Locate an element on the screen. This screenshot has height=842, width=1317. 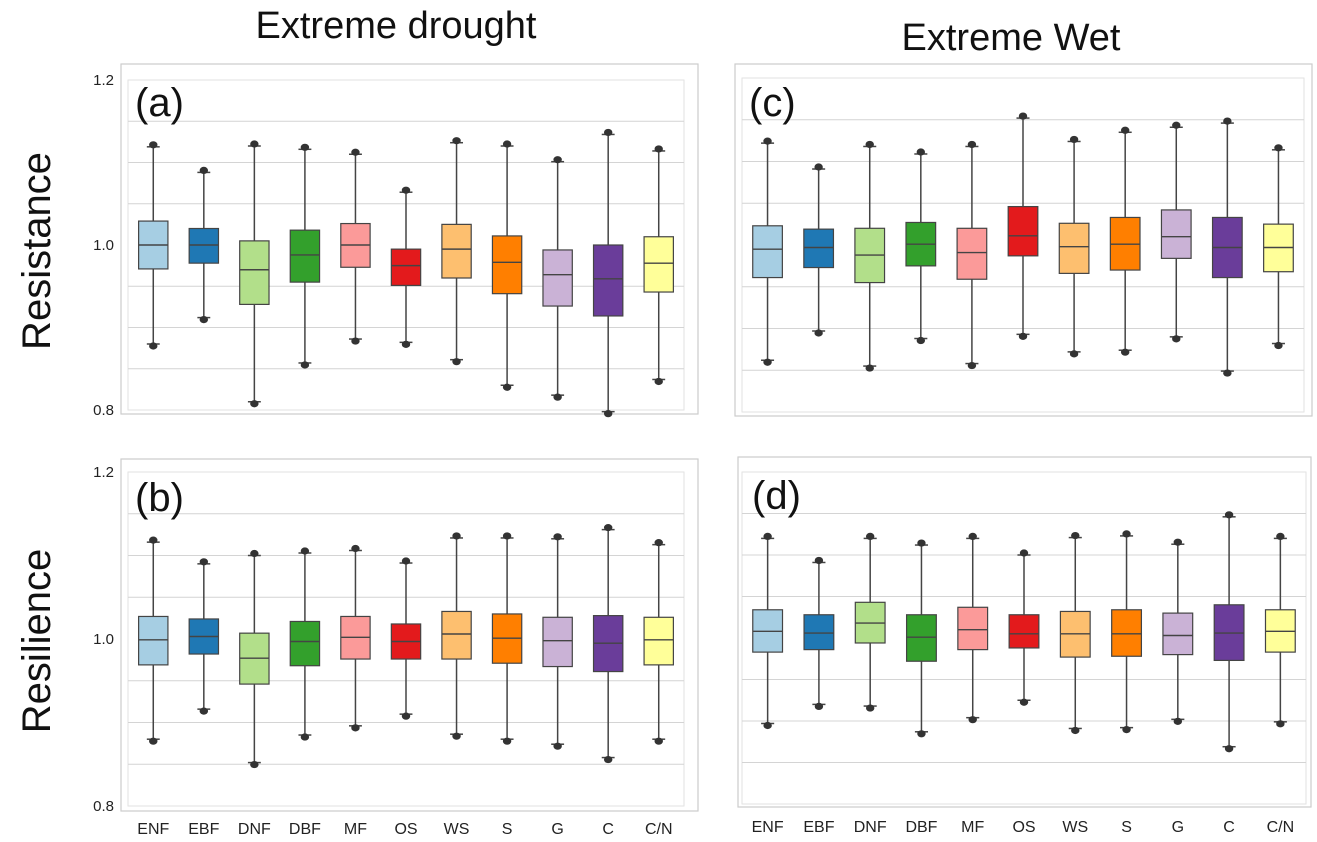
panel-letter: (a) is located at coordinates (159, 103).